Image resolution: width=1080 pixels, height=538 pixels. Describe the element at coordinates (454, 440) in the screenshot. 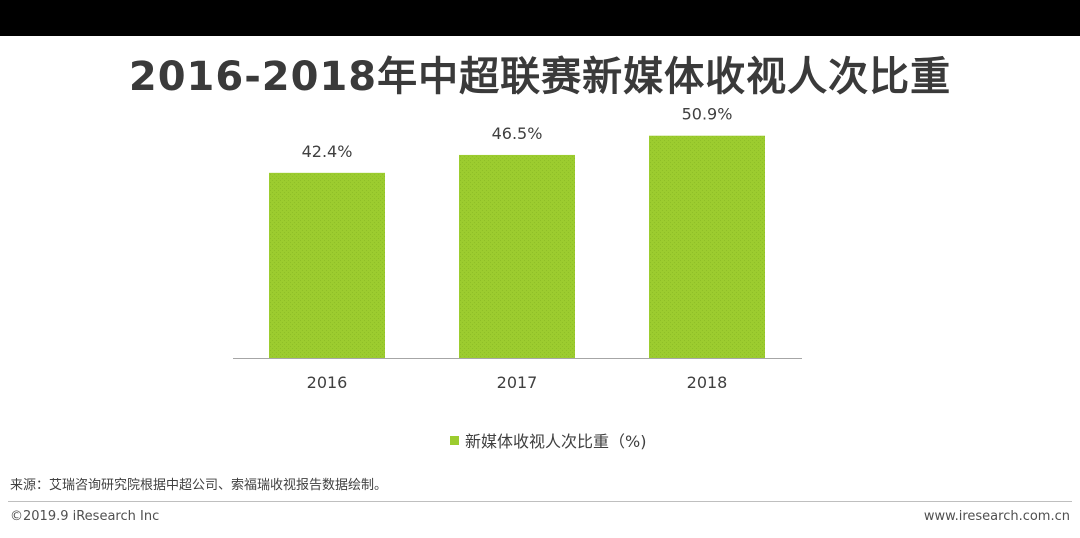

I see `legend-swatch` at that location.